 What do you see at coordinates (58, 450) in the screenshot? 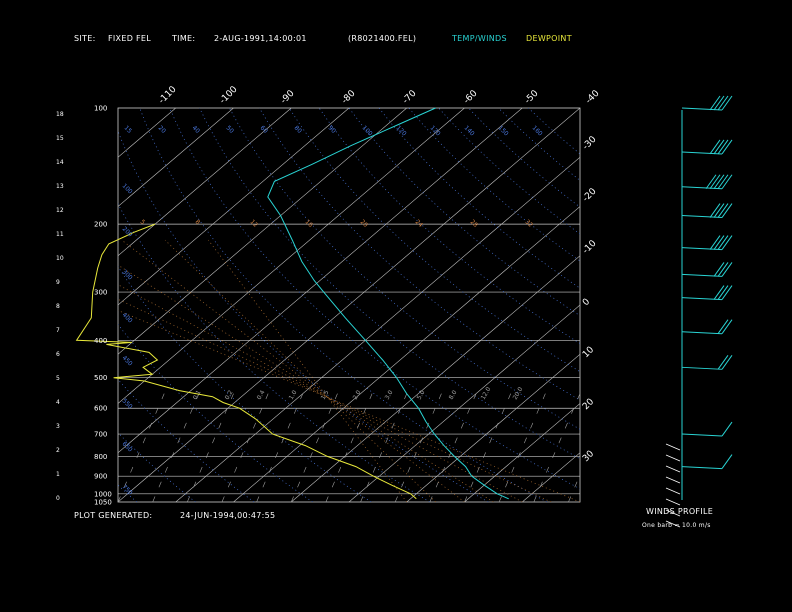
I see `height-tick-label: 2` at bounding box center [58, 450].